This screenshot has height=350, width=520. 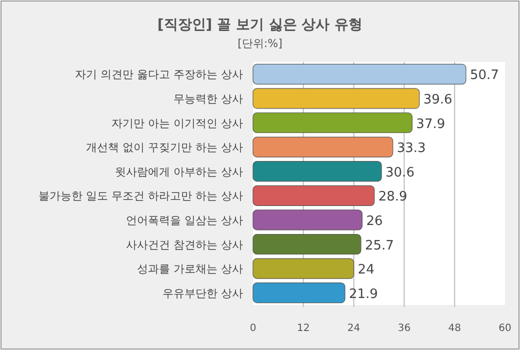 I want to click on data-label: 21.9, so click(x=363, y=294).